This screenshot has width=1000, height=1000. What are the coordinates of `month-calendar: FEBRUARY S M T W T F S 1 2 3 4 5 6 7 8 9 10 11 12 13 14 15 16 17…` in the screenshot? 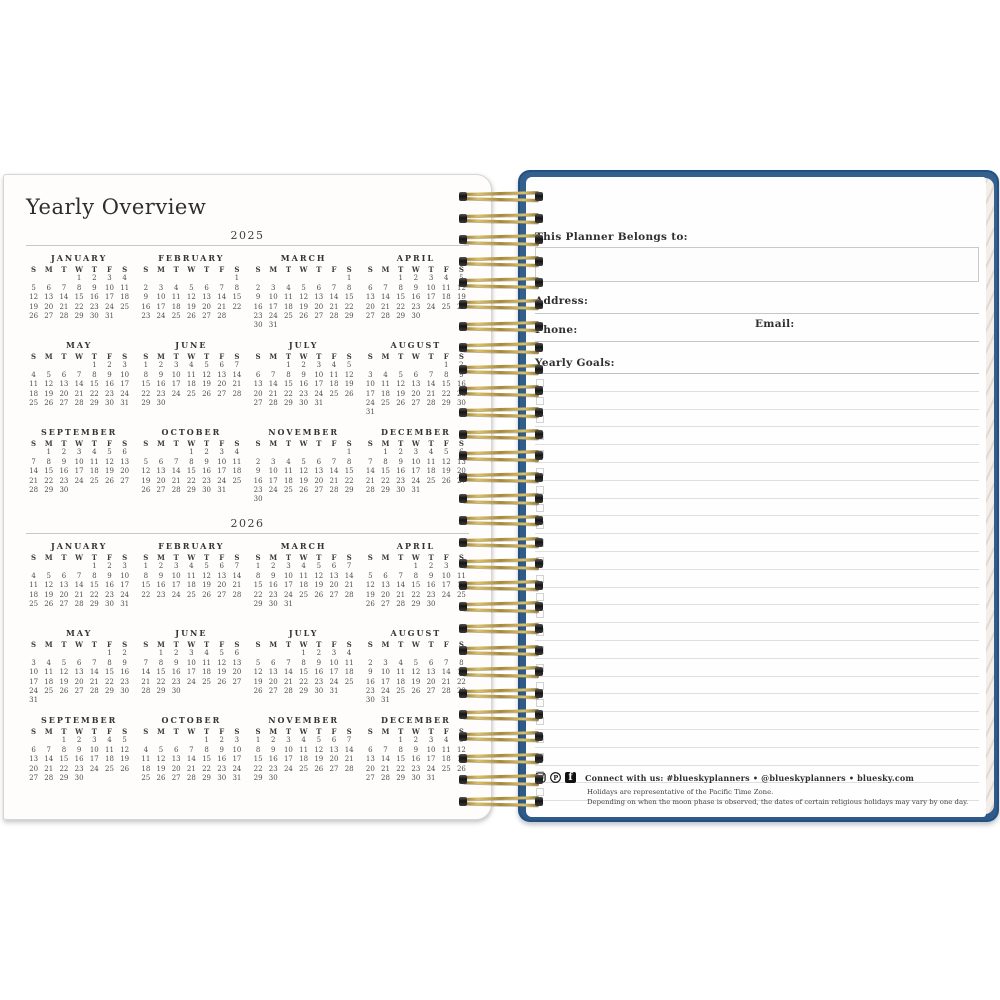 It's located at (191, 580).